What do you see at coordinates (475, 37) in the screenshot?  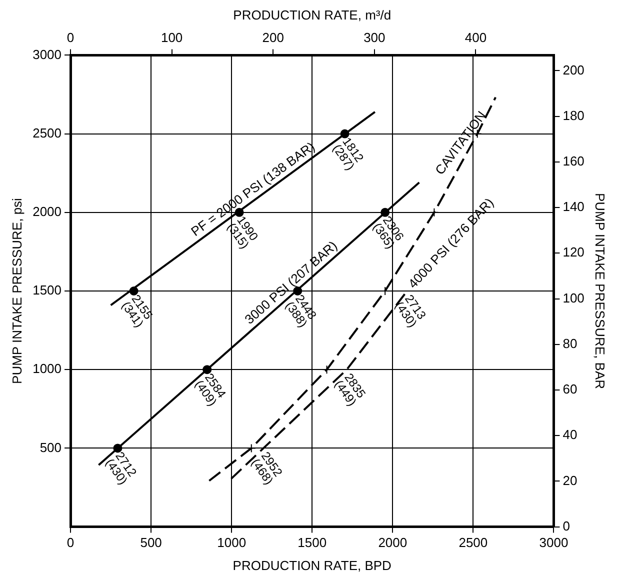 I see `x2-tick-label: 400` at bounding box center [475, 37].